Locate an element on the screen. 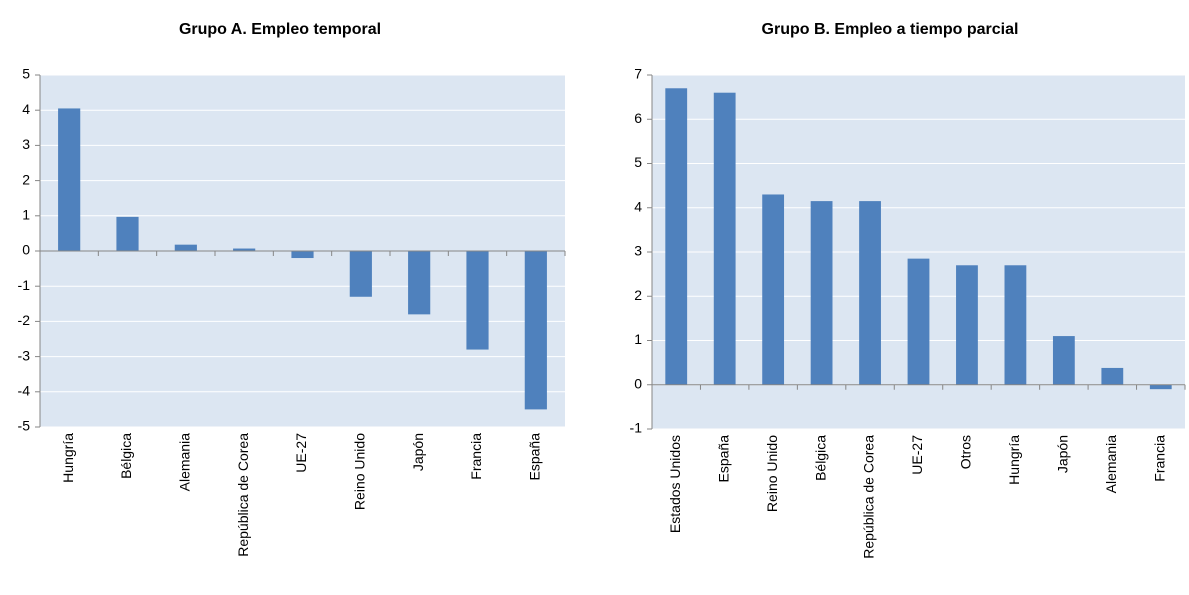  y-tick-label: 6 is located at coordinates (638, 118).